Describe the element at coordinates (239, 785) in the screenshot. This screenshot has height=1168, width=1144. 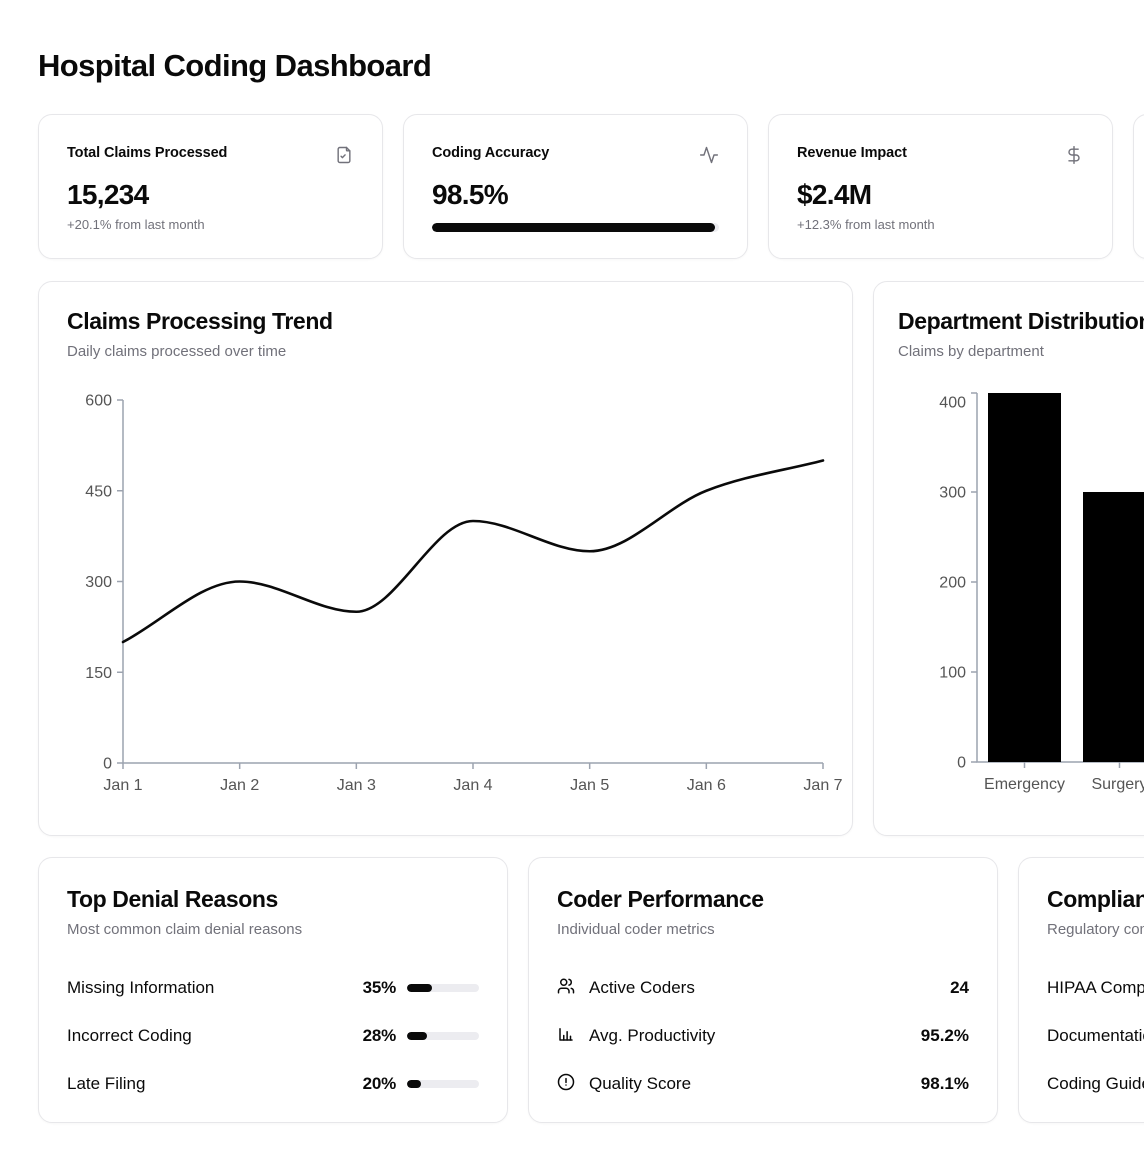
I see `svg-text: Jan 2` at that location.